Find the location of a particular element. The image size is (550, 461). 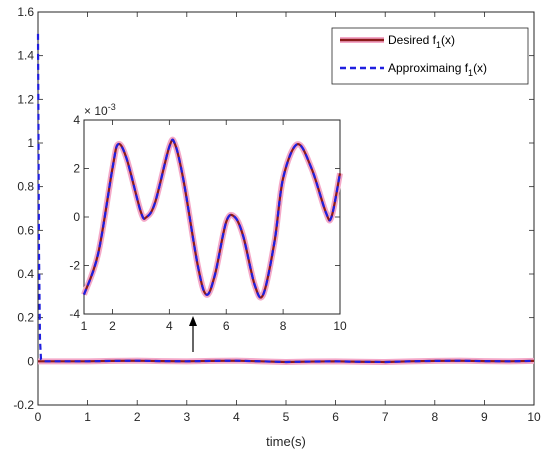

y-tick-label: -4 is located at coordinates (74, 314).